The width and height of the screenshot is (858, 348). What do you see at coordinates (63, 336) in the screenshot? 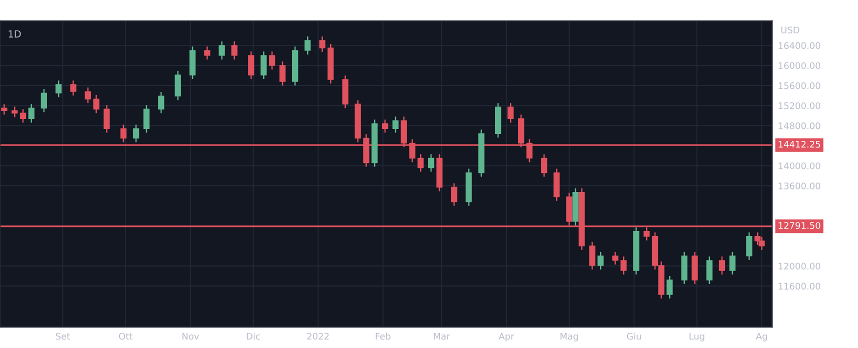
I see `x-tick-label: Set` at bounding box center [63, 336].